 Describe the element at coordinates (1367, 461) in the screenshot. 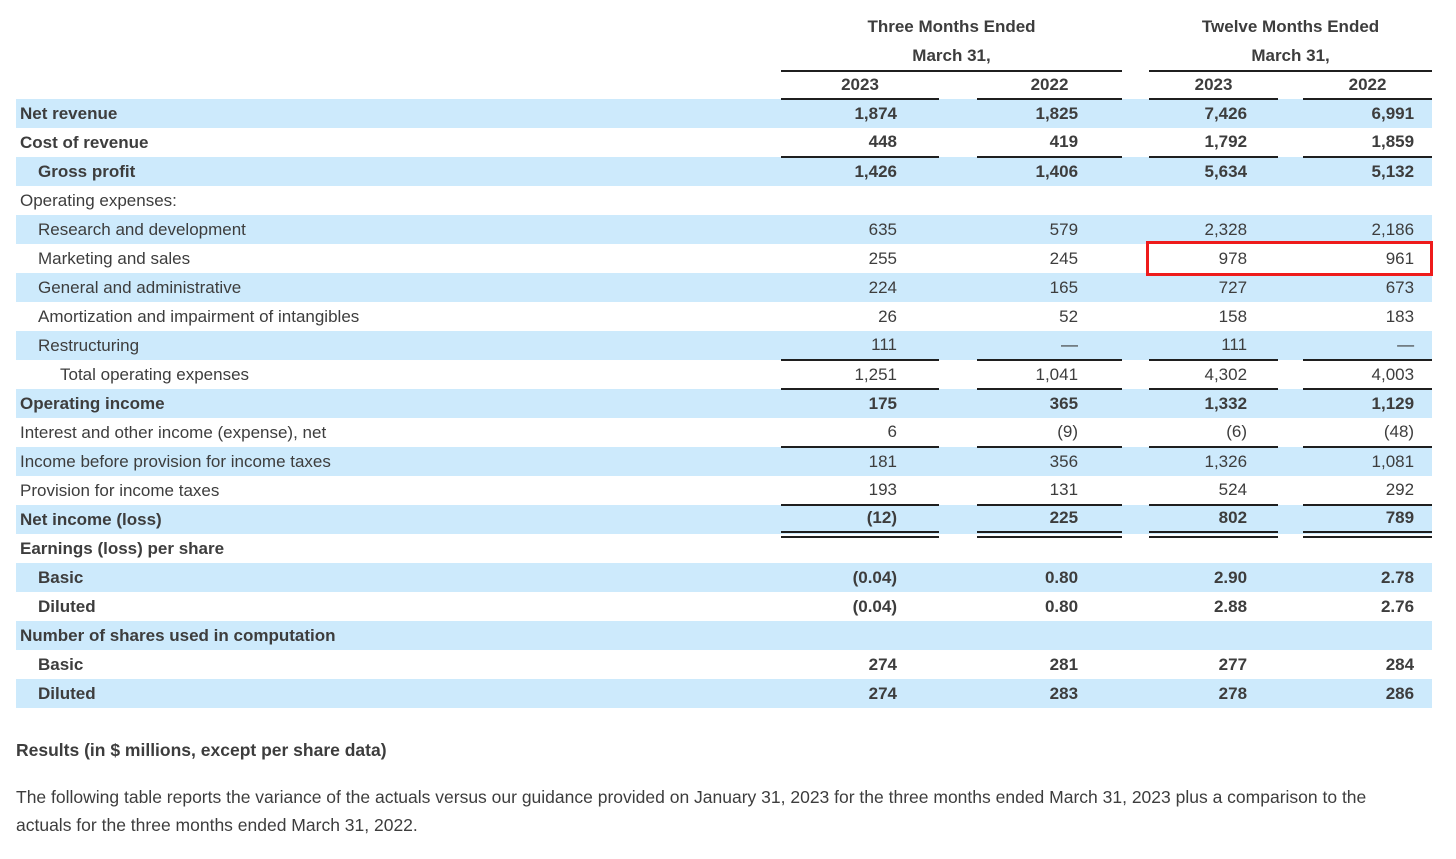

I see `value-cell: 1,081` at that location.